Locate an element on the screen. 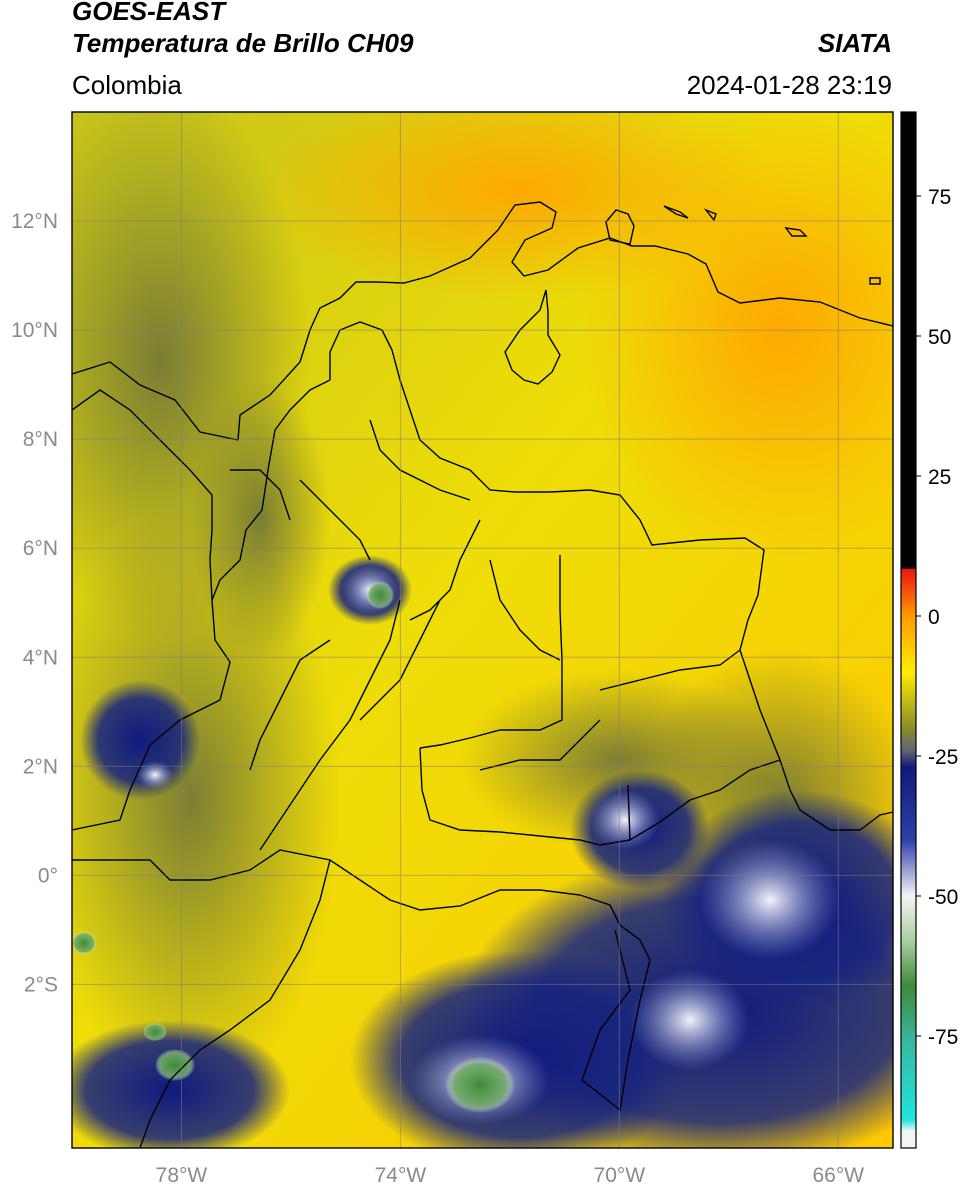 The image size is (966, 1190). colorbar-tick-label: -75 is located at coordinates (943, 1037).